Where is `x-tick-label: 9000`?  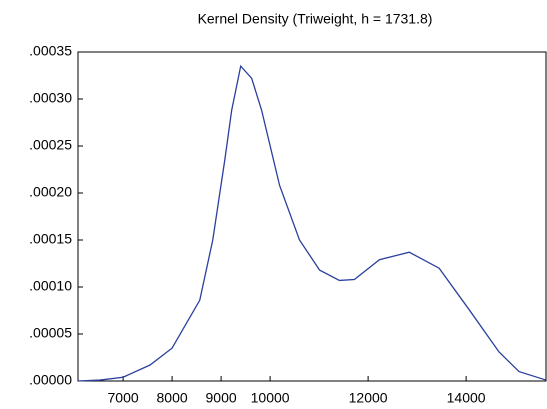
x-tick-label: 9000 is located at coordinates (221, 398).